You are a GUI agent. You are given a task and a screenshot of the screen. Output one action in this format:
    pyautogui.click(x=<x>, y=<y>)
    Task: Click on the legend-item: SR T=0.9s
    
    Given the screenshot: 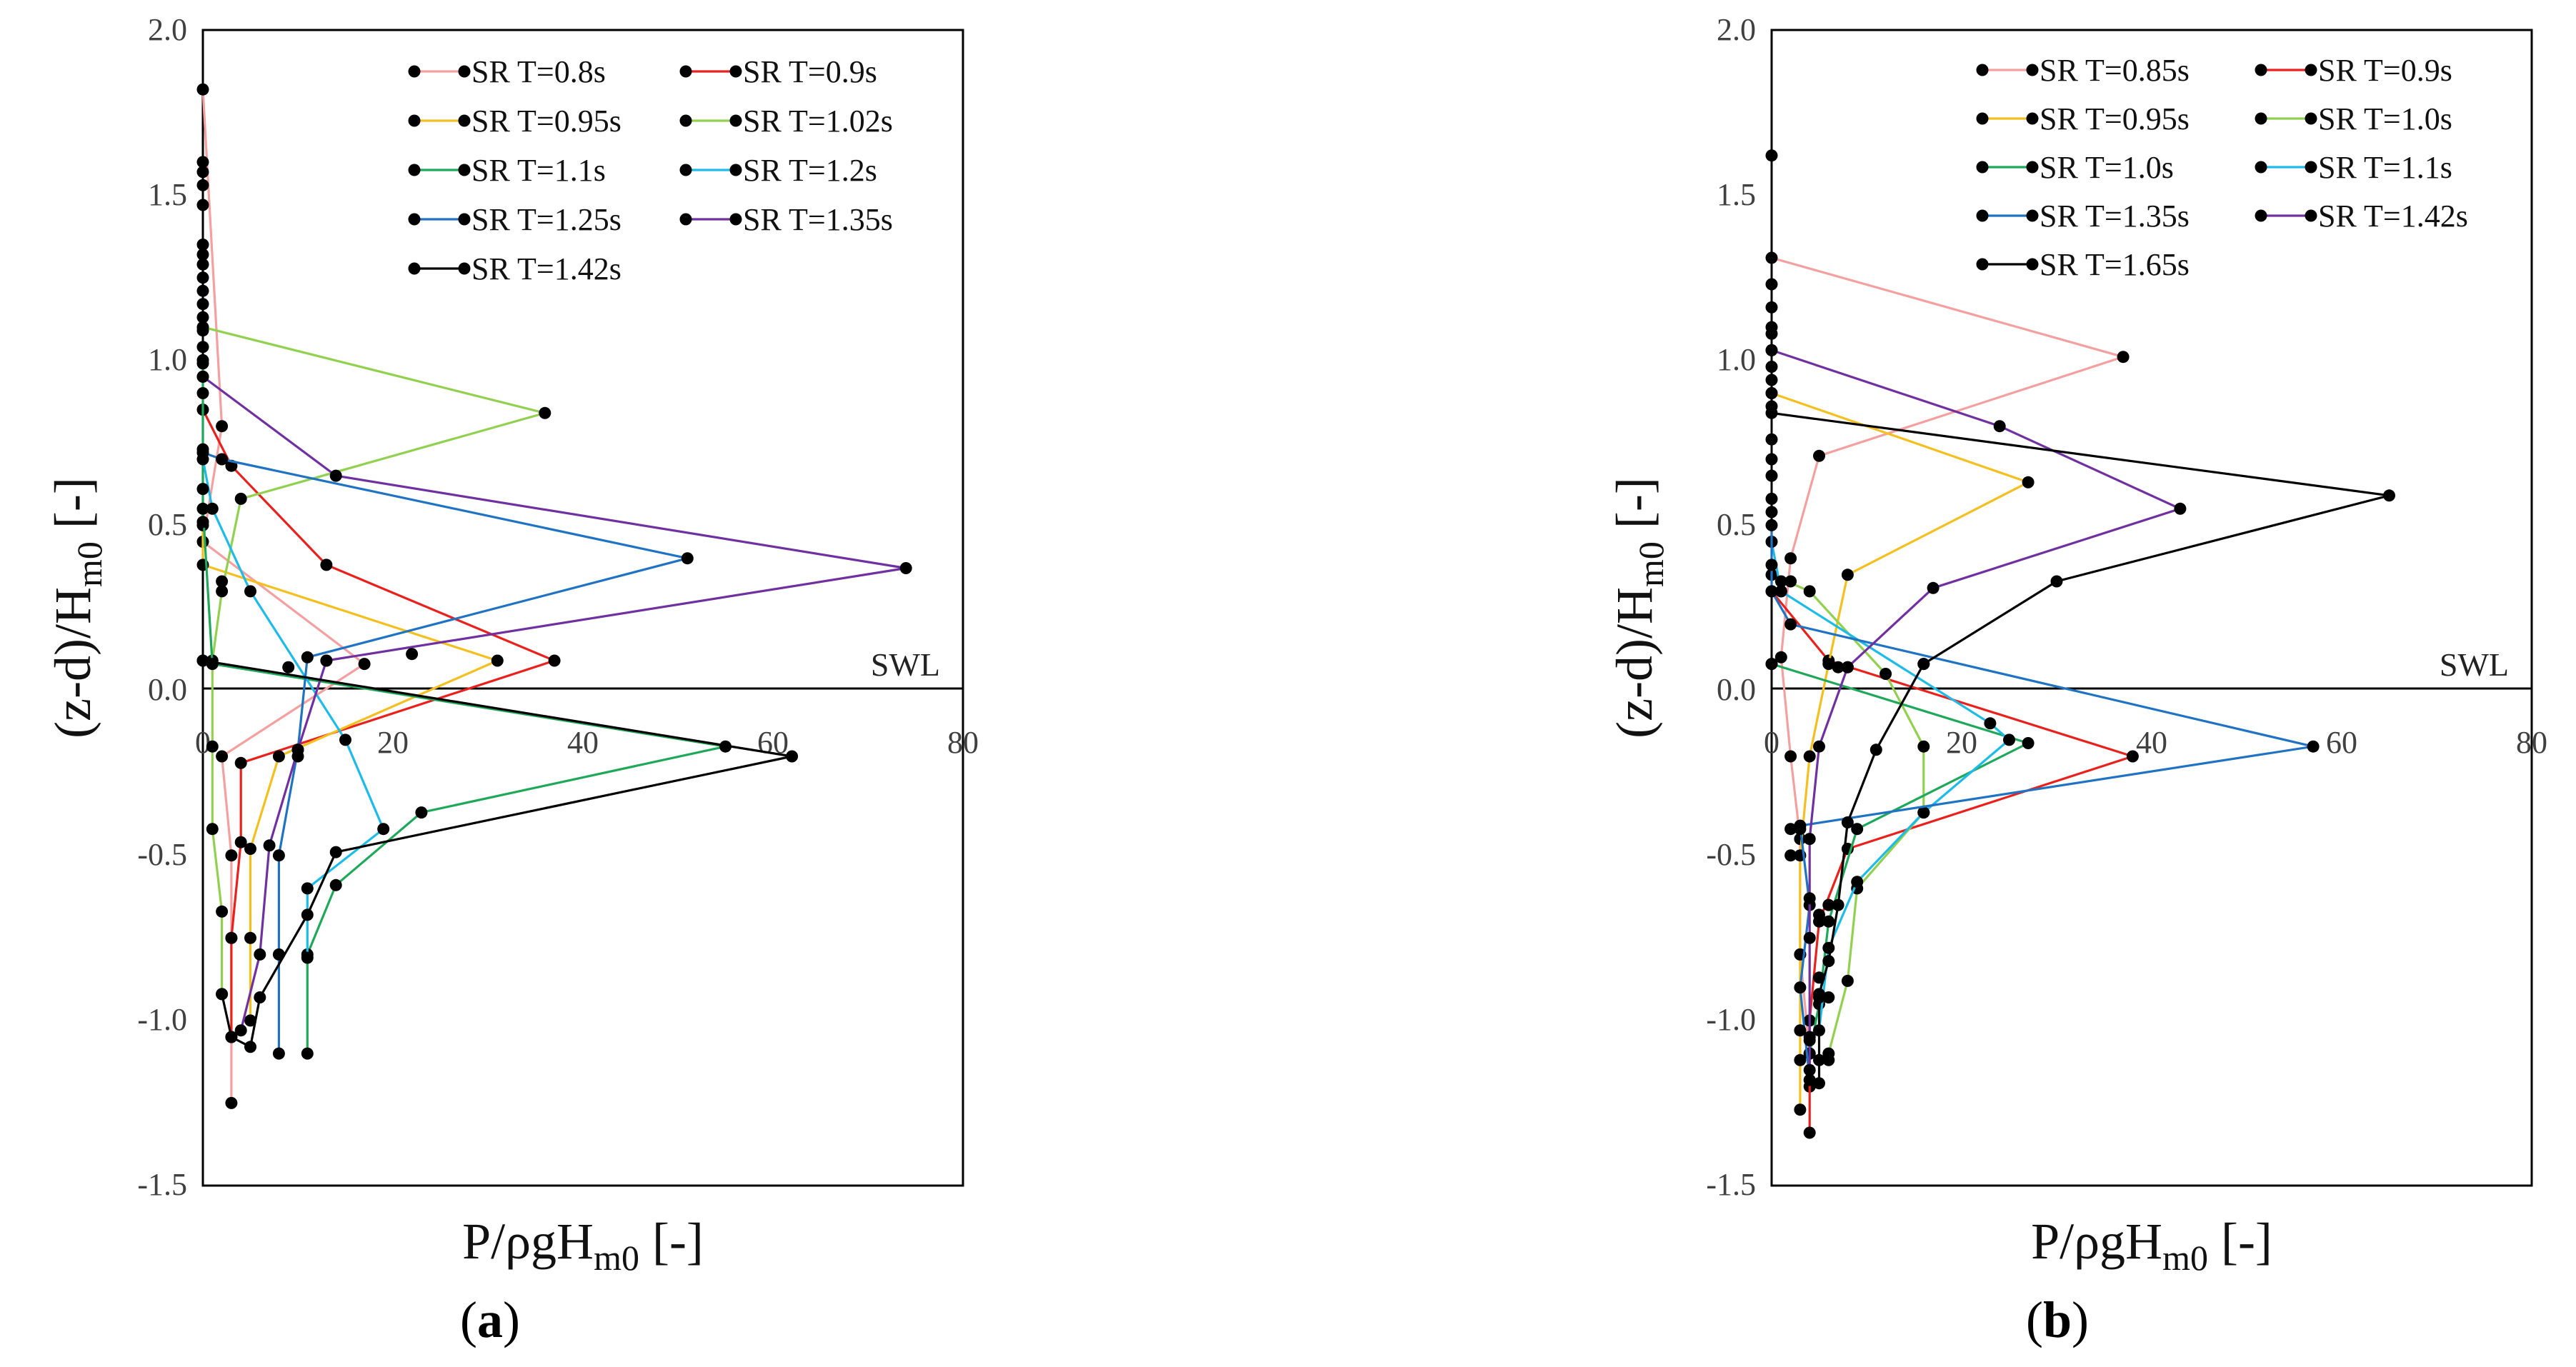 What is the action you would take?
    pyautogui.click(x=778, y=71)
    